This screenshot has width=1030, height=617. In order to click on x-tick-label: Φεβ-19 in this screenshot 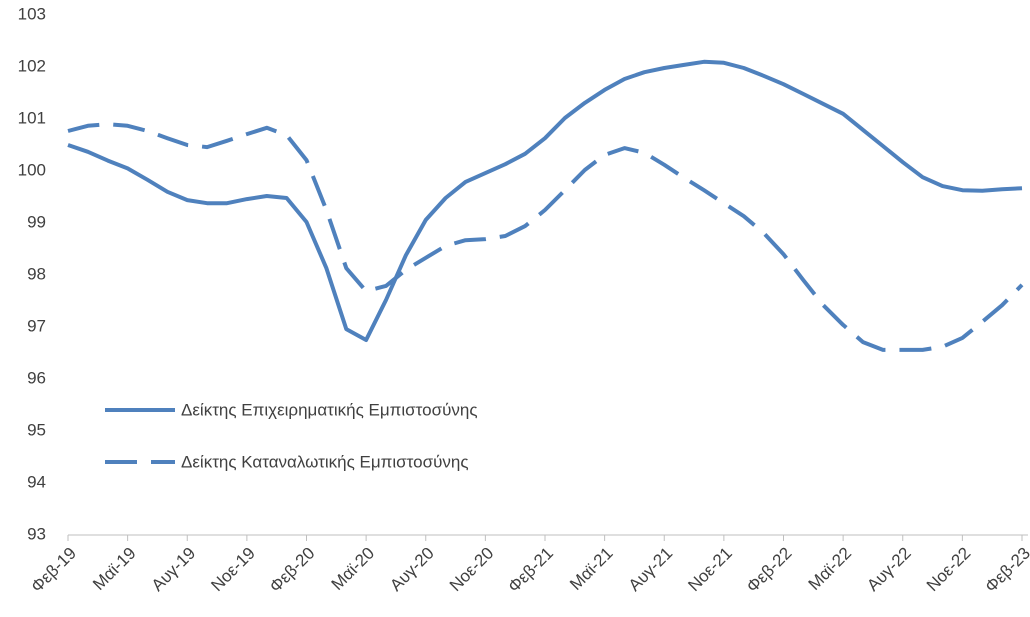, I will do `click(53, 570)`.